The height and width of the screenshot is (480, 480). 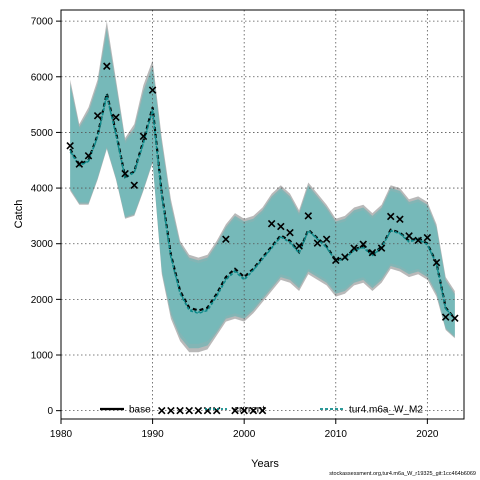 What do you see at coordinates (42, 133) in the screenshot?
I see `y-tick-label: 5000` at bounding box center [42, 133].